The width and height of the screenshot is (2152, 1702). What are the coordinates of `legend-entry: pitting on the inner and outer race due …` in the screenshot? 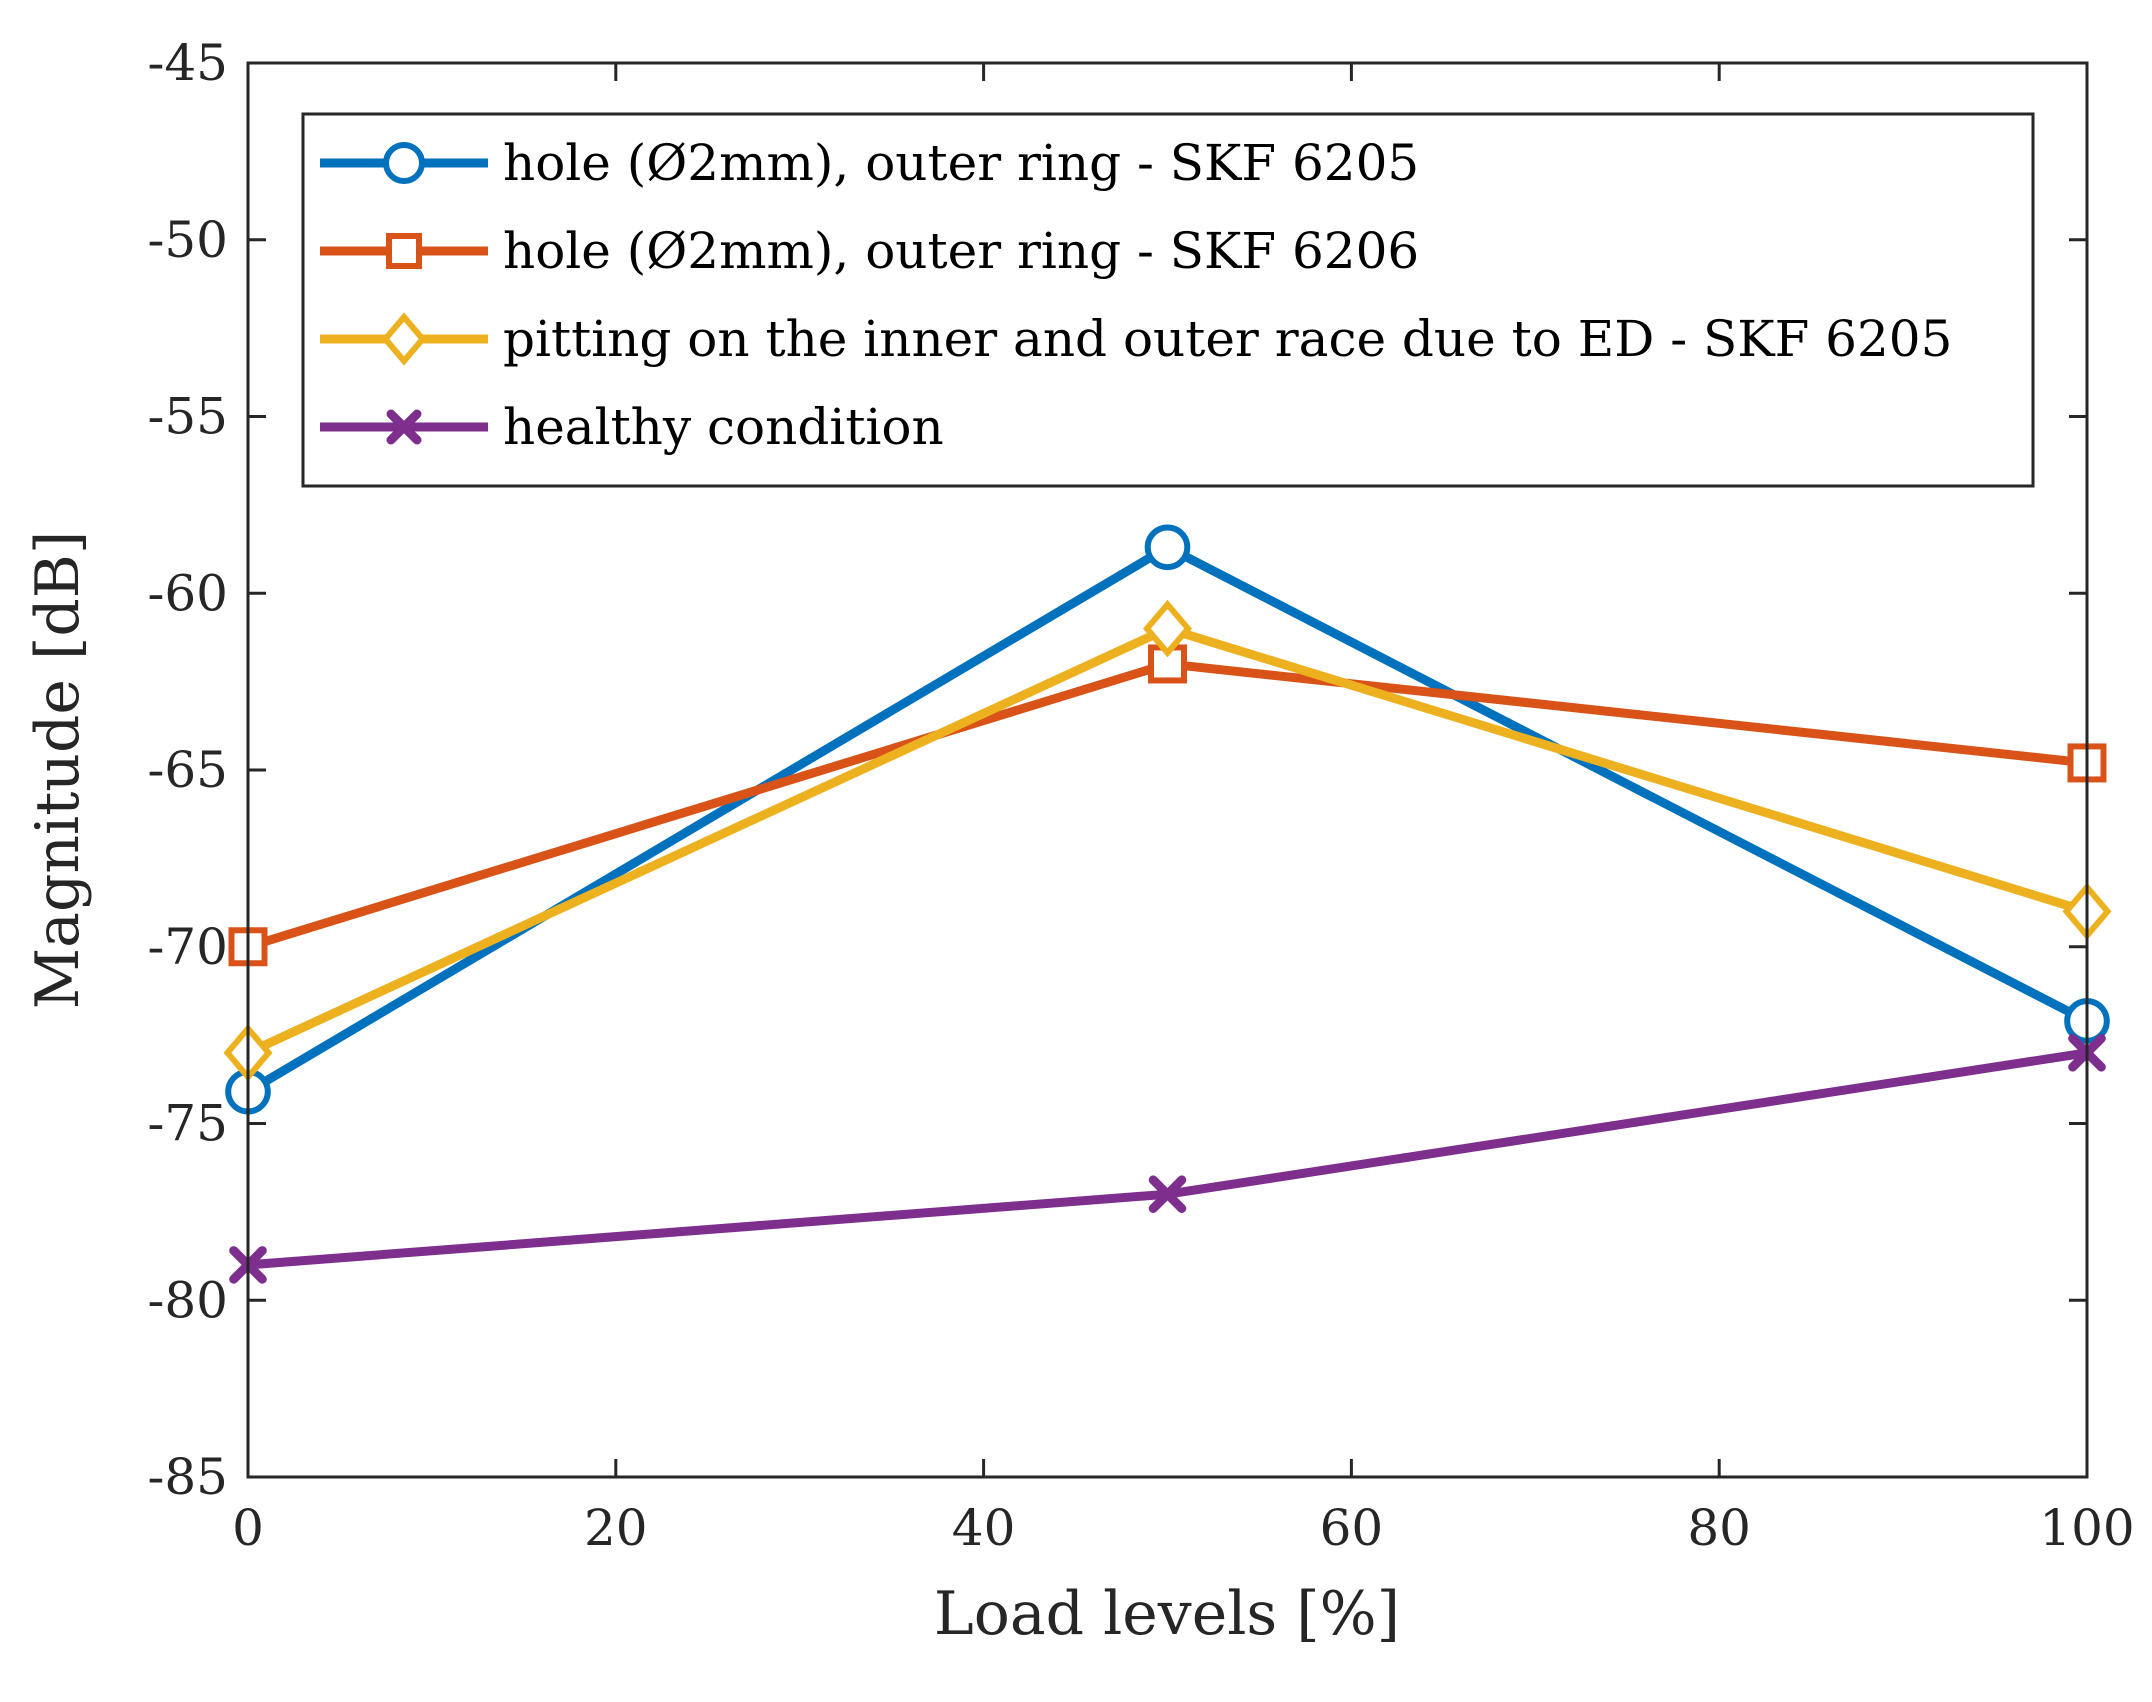 It's located at (1136, 339).